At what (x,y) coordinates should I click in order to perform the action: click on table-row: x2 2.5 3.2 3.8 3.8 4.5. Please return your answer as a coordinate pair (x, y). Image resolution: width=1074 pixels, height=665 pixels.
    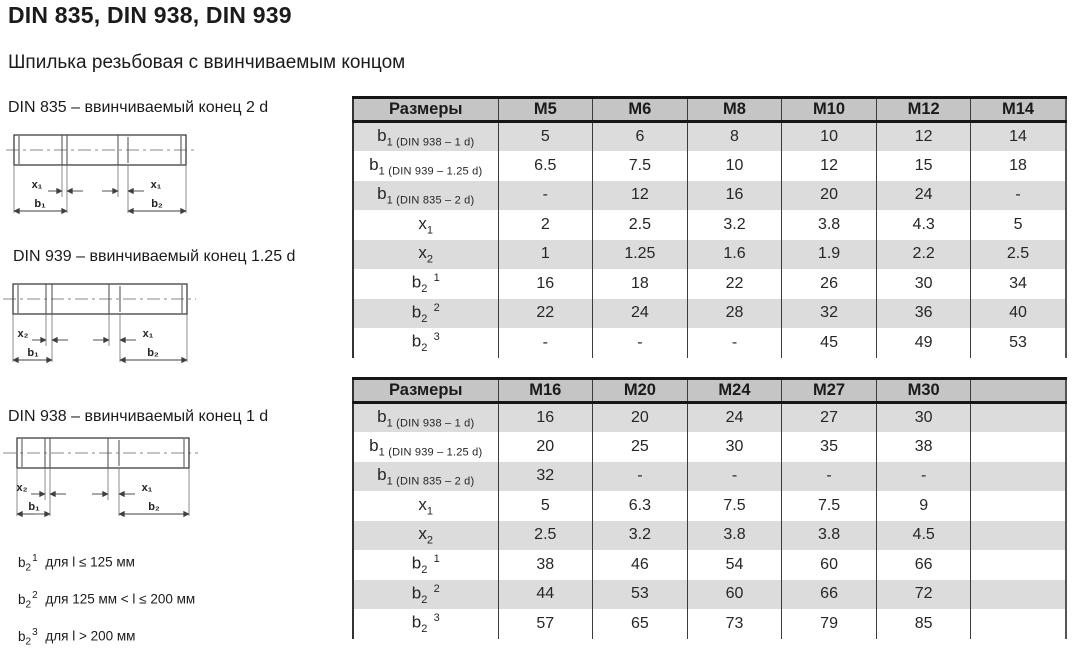
    Looking at the image, I should click on (709, 535).